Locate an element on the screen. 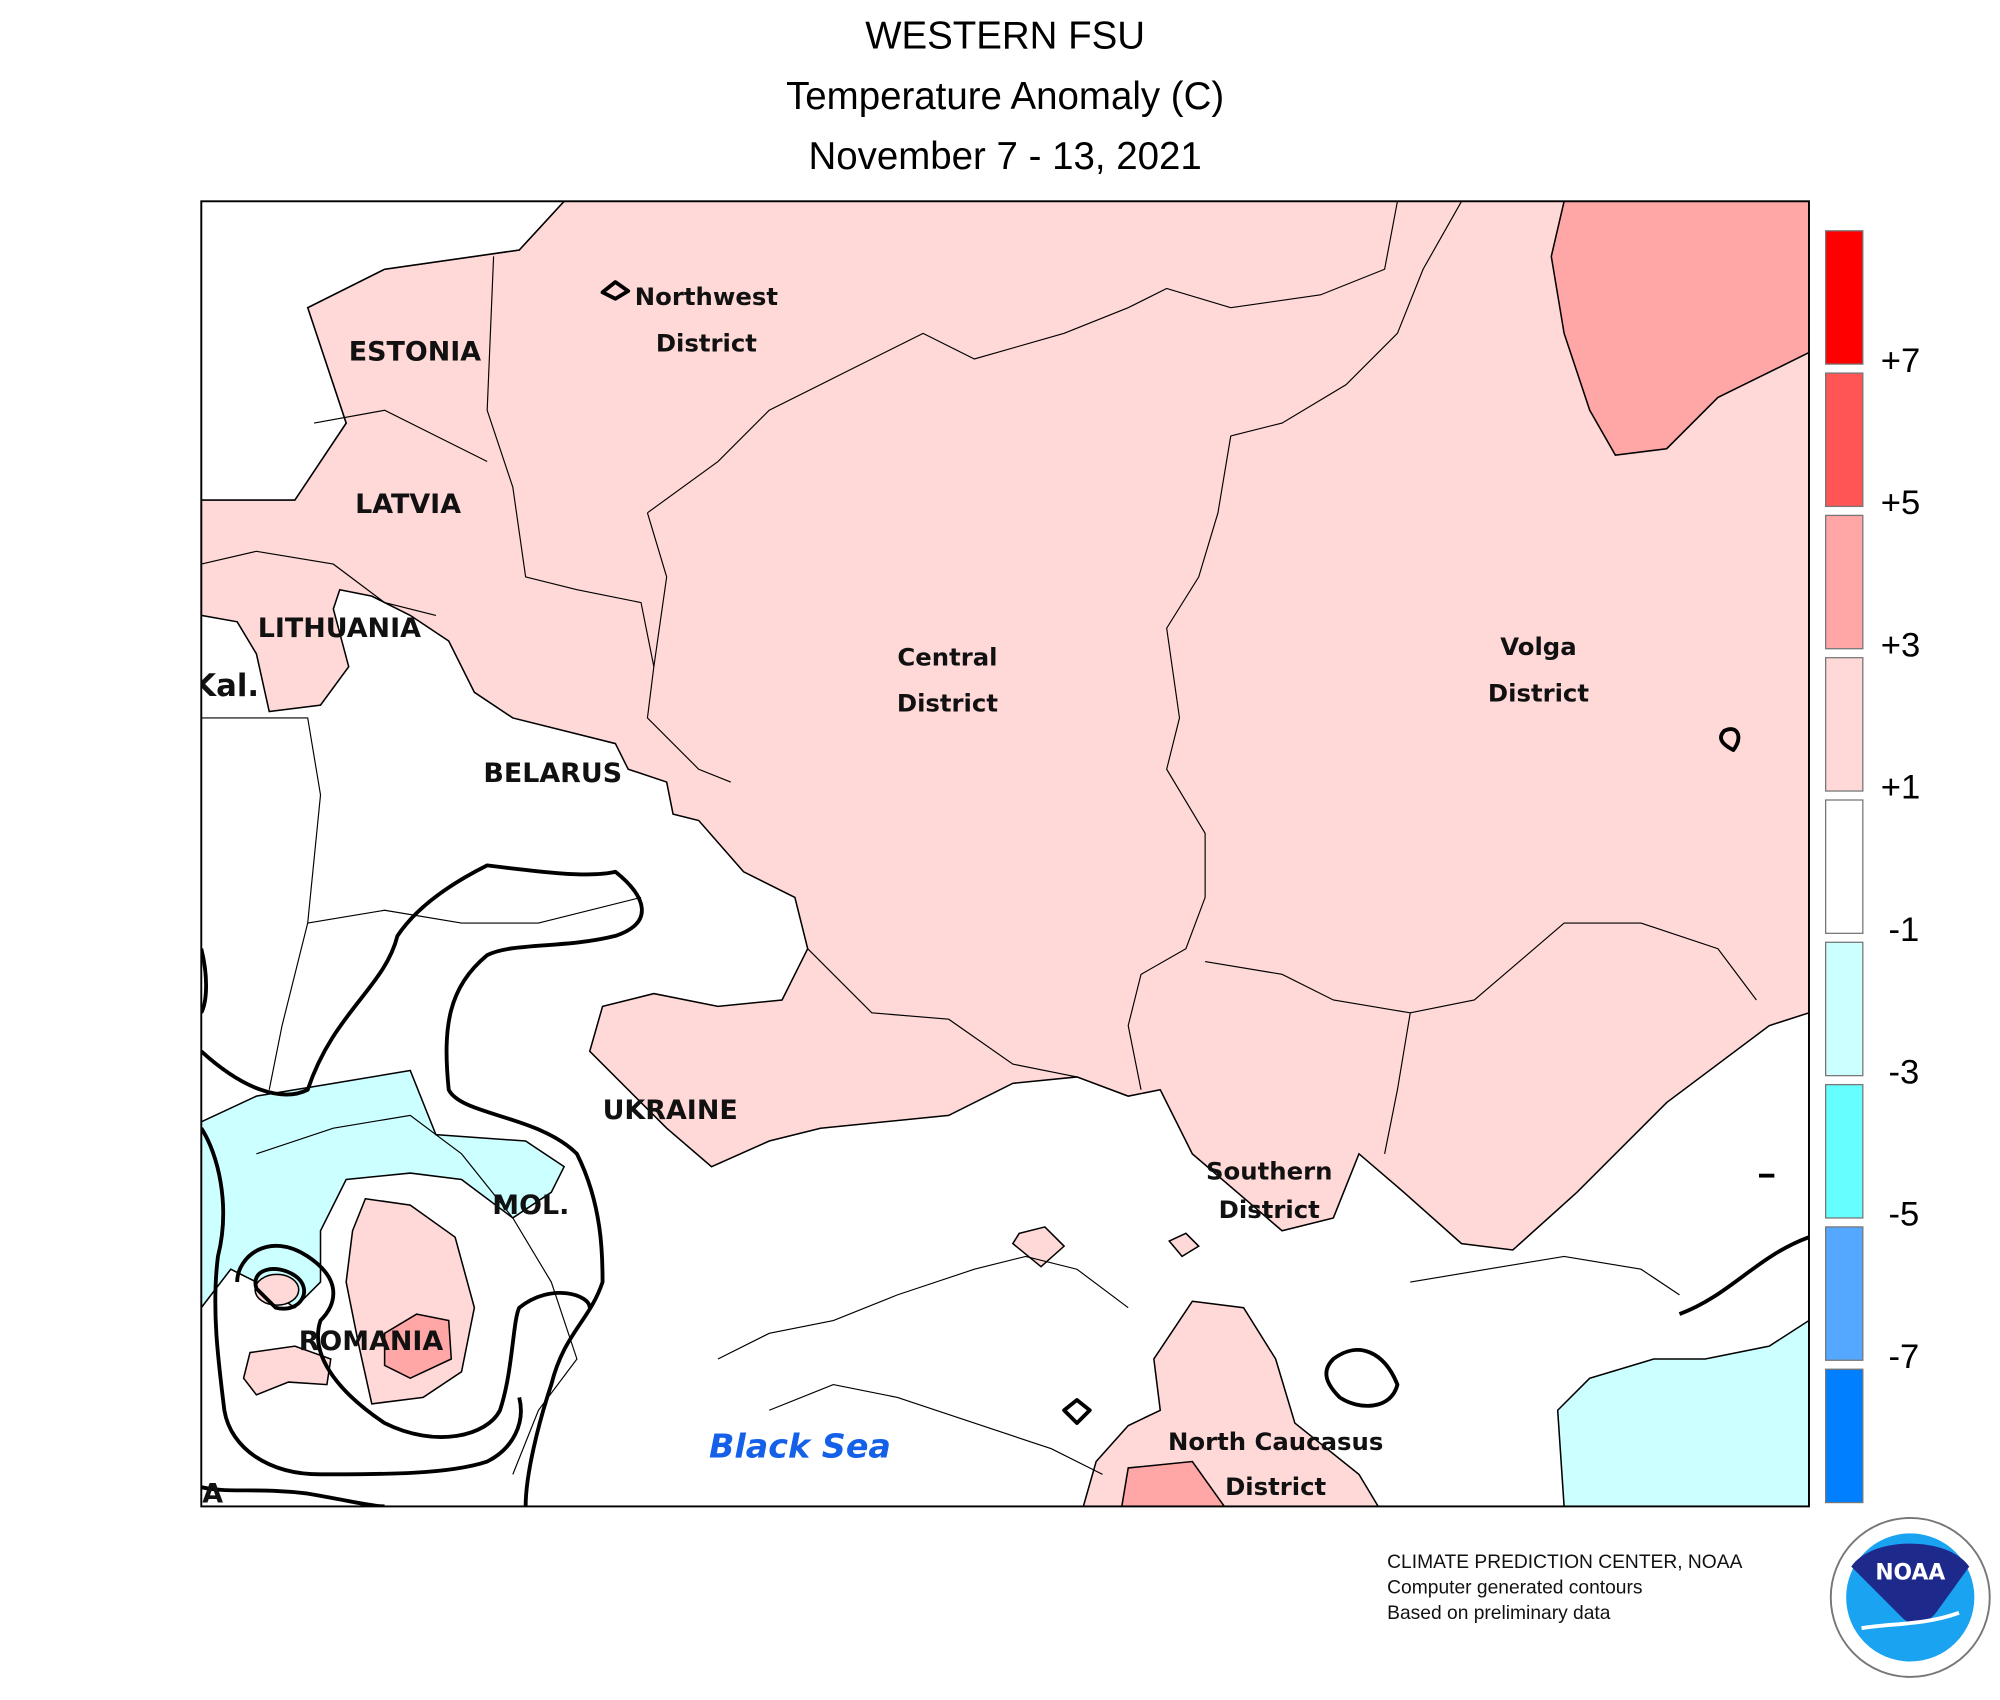 The image size is (2000, 1700). label-north-caucasus-district: North Caucasus is located at coordinates (1275, 1441).